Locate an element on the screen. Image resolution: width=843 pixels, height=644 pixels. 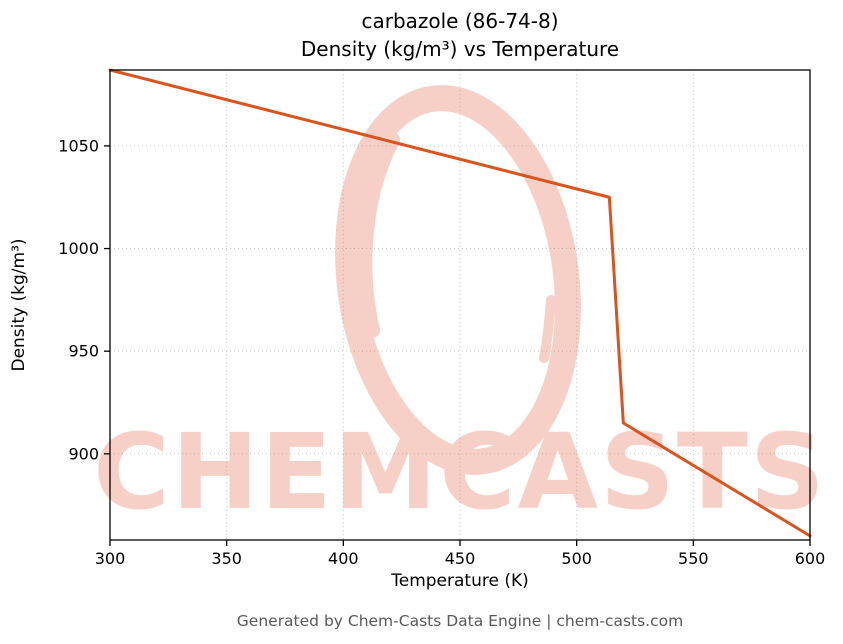
watermark-swirl-drip-icon is located at coordinates (547, 329).